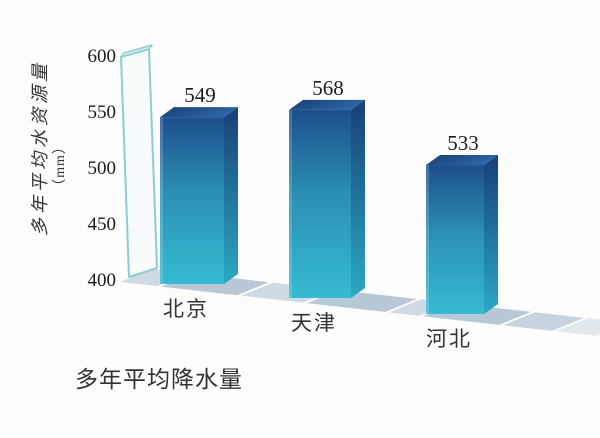 This screenshot has width=600, height=438. I want to click on y-tick-label: 600, so click(102, 56).